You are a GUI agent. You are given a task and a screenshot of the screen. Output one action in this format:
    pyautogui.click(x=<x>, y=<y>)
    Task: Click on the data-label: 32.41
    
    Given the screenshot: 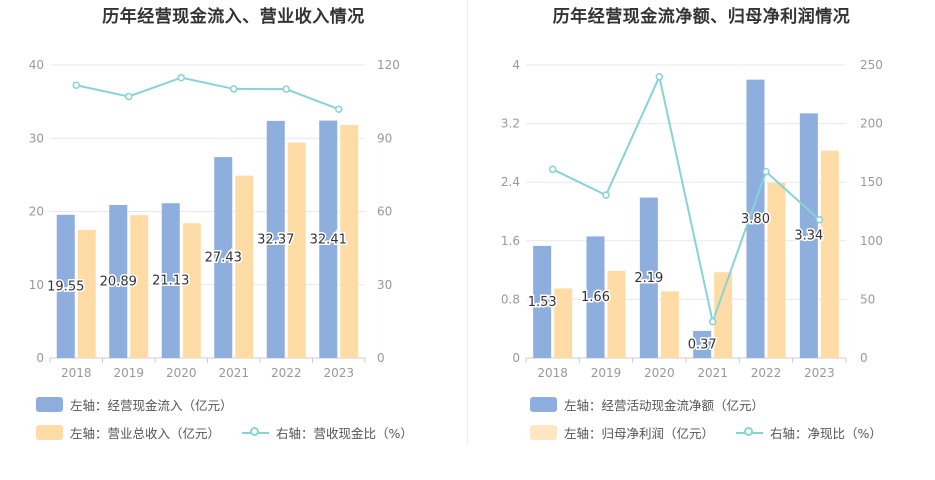 What is the action you would take?
    pyautogui.click(x=328, y=239)
    